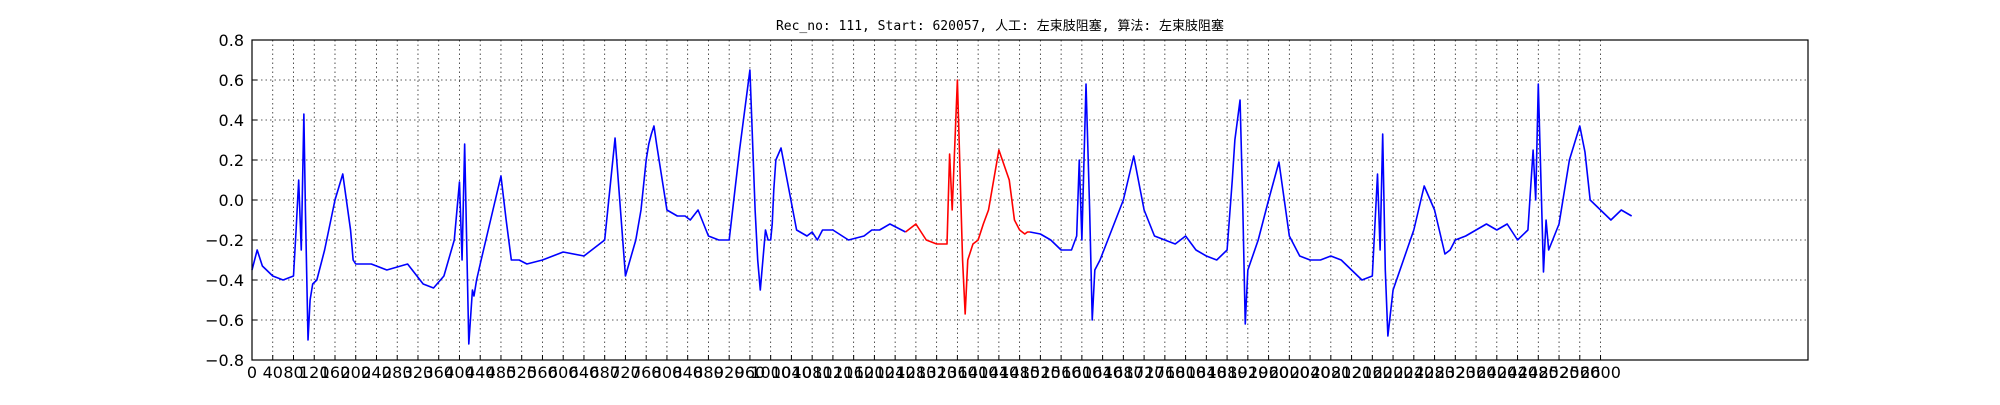 The height and width of the screenshot is (405, 2000). I want to click on y-tick-label: 0.6, so click(231, 80).